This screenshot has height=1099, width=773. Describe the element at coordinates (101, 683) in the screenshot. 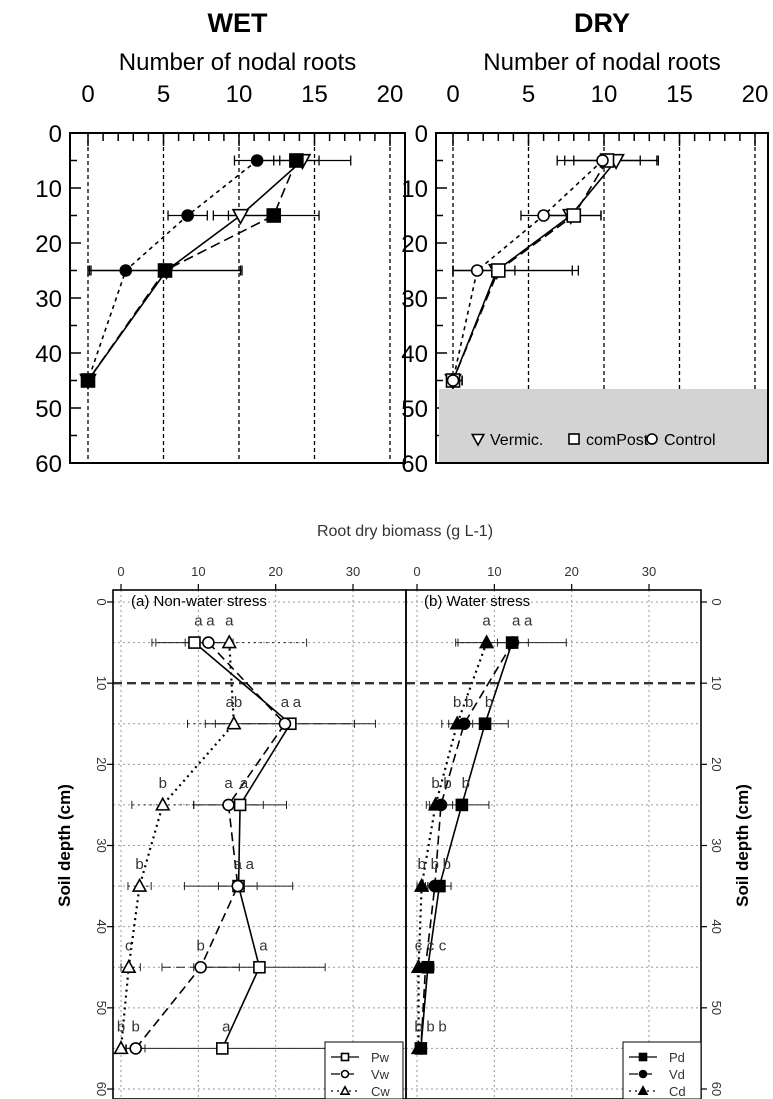

I see `biomass-y-tick-label-left: 10` at that location.